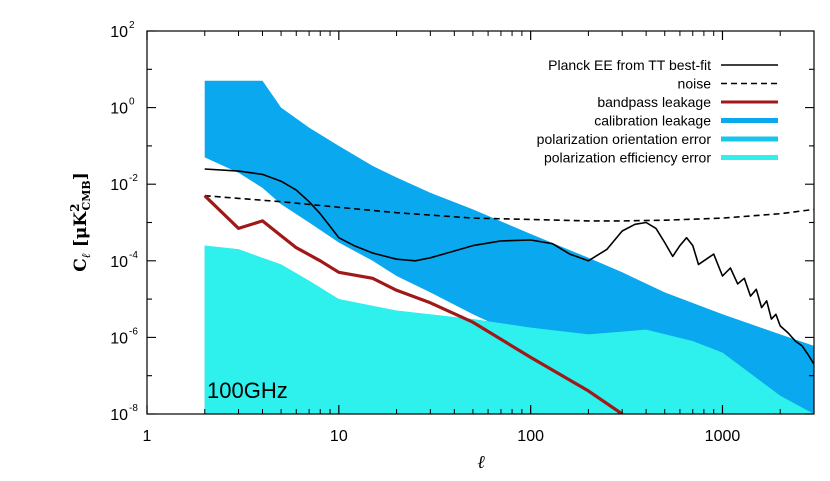 This screenshot has height=481, width=830. I want to click on x-tick-label: 1, so click(147, 436).